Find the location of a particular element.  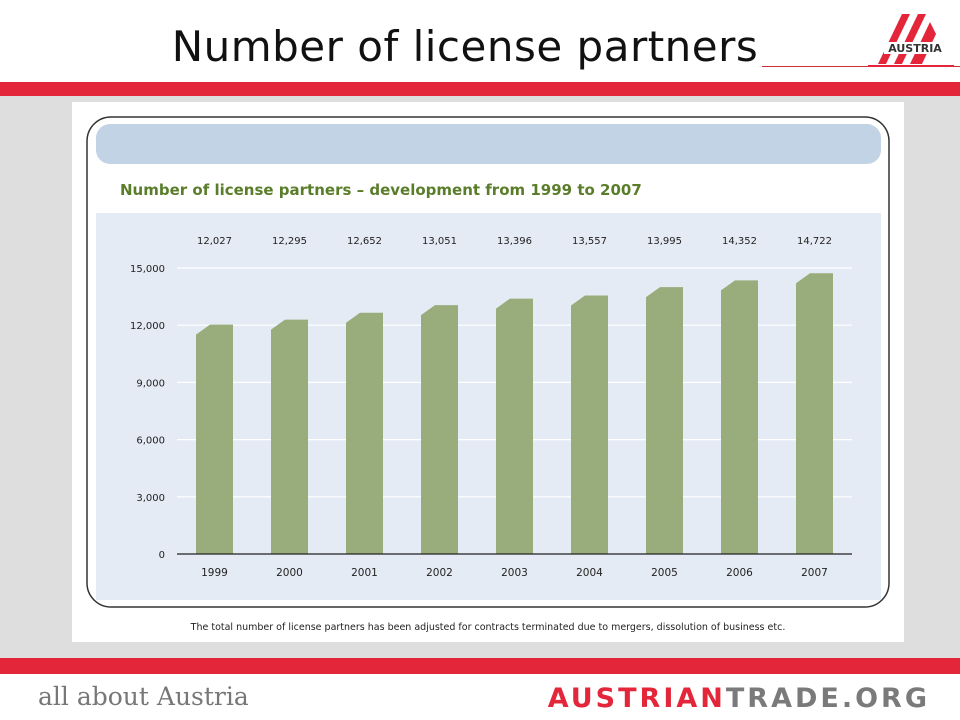

bar-2002 is located at coordinates (439, 429).